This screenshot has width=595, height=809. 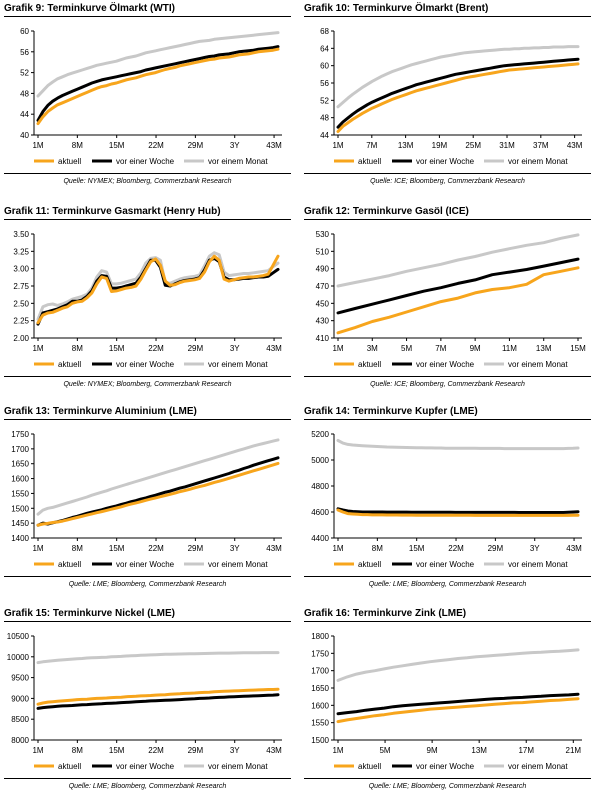 What do you see at coordinates (21, 269) in the screenshot?
I see `y-tick-label: 3.00` at bounding box center [21, 269].